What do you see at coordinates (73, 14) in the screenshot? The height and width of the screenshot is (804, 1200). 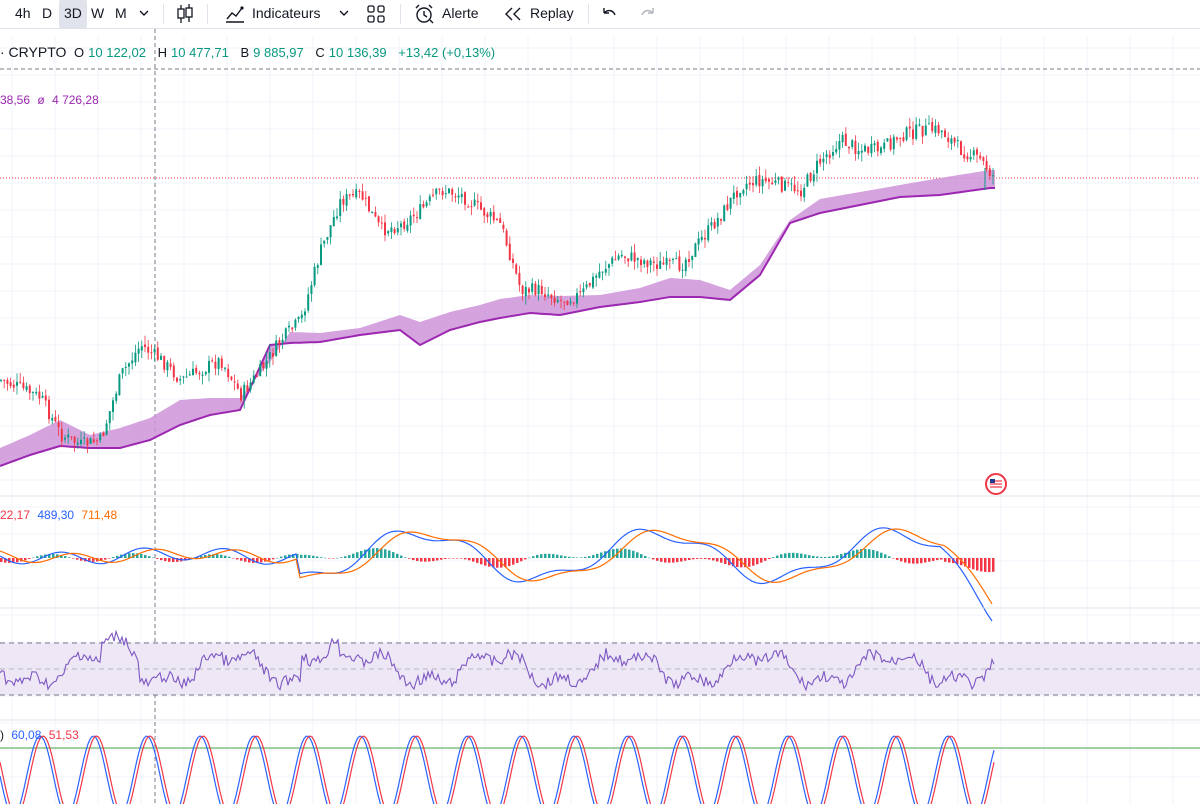 I see `timeframe-3d: 3D` at bounding box center [73, 14].